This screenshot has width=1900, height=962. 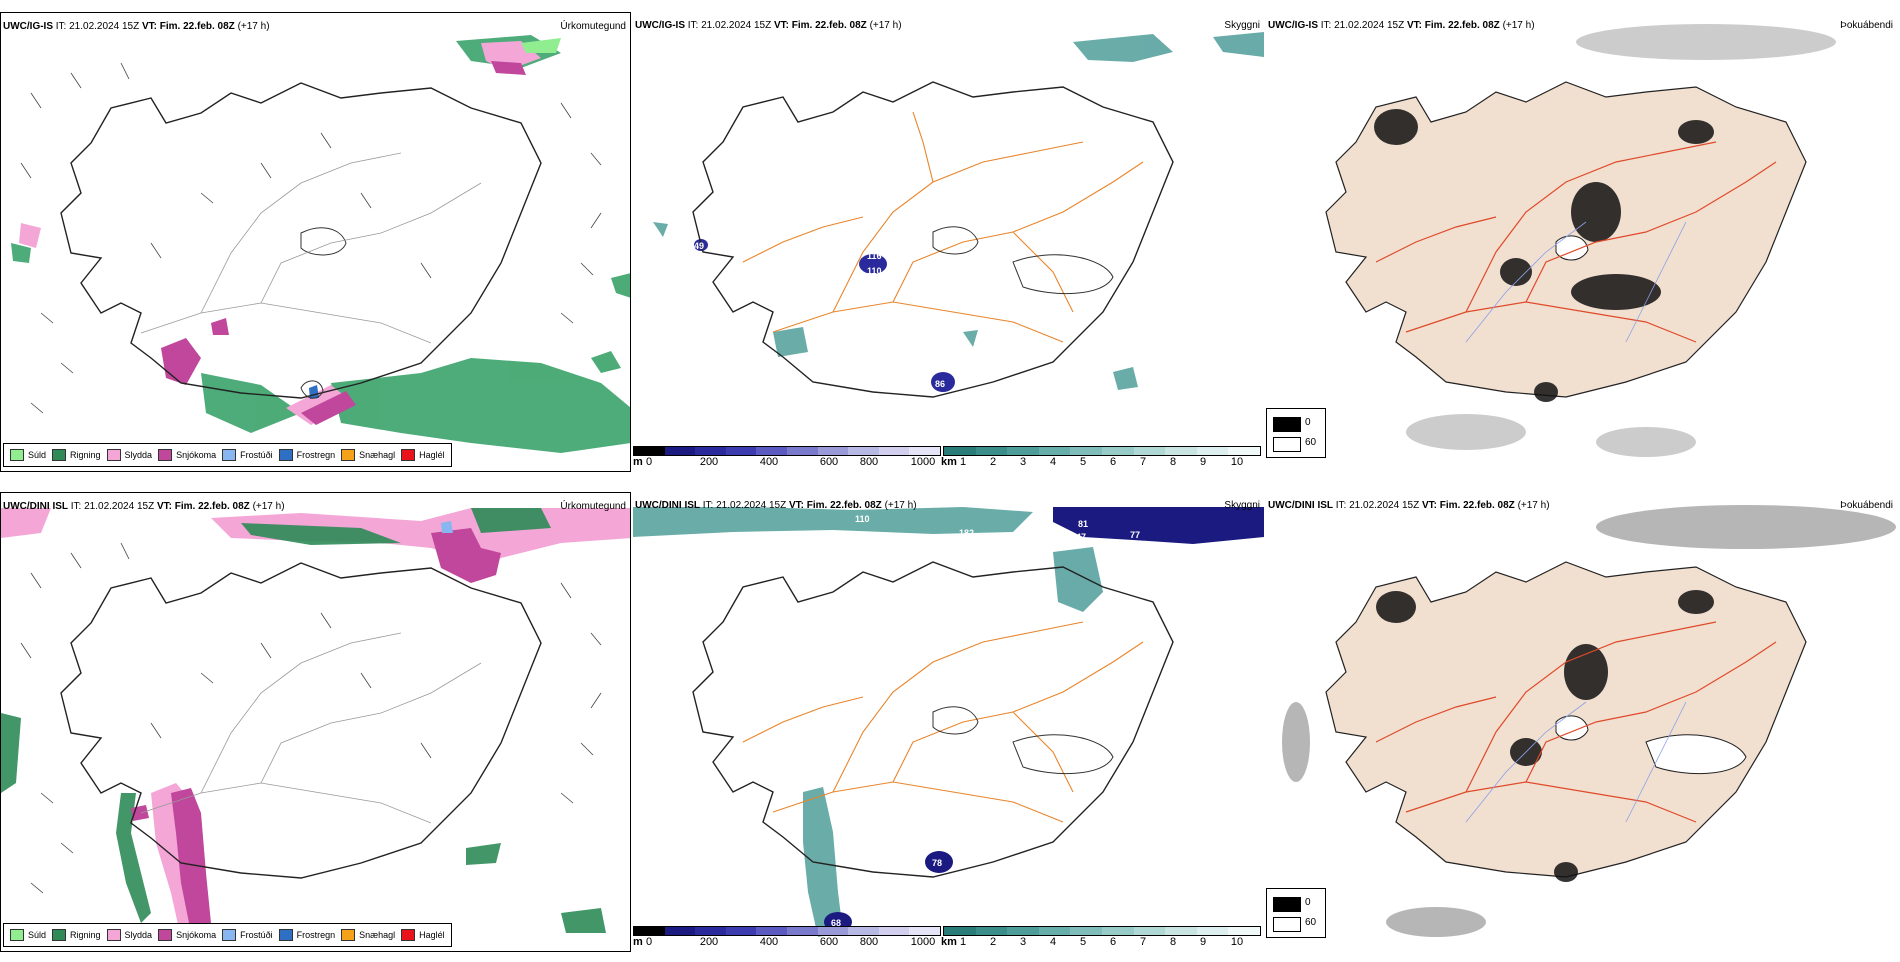 What do you see at coordinates (1102, 451) in the screenshot?
I see `km-colorbar` at bounding box center [1102, 451].